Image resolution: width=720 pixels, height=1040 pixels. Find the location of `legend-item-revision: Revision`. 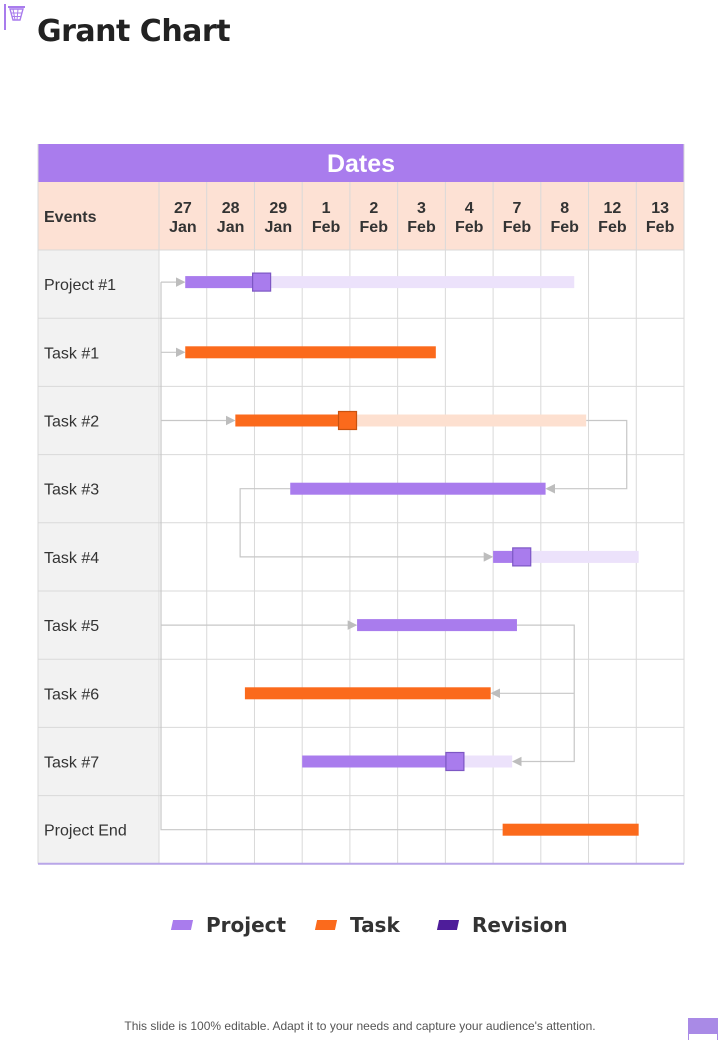

legend-item-revision: Revision is located at coordinates (502, 925).